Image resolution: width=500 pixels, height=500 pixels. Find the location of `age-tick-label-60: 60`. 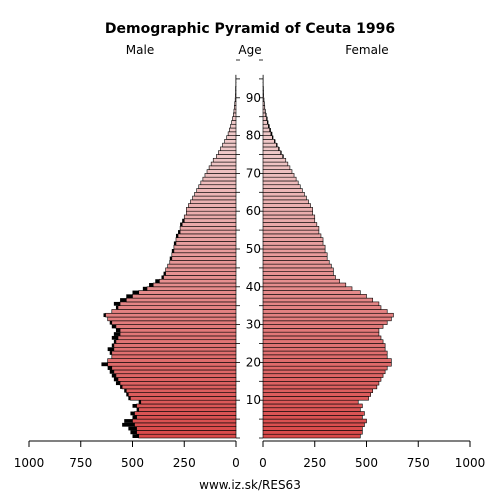

age-tick-label-60: 60 is located at coordinates (253, 211).